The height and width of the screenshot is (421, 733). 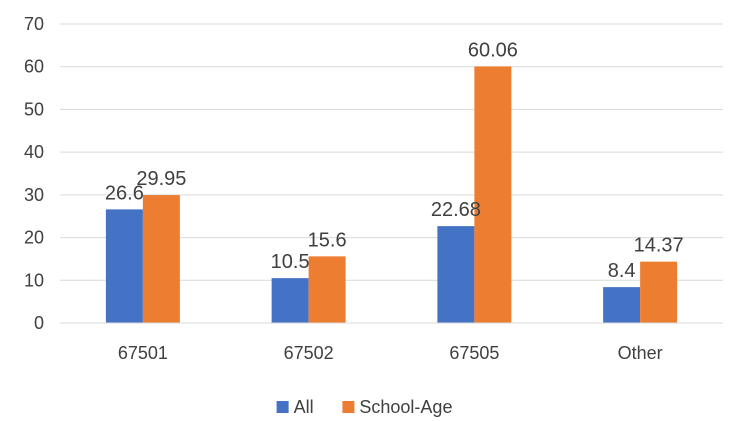 What do you see at coordinates (290, 262) in the screenshot?
I see `data-label: 10.5` at bounding box center [290, 262].